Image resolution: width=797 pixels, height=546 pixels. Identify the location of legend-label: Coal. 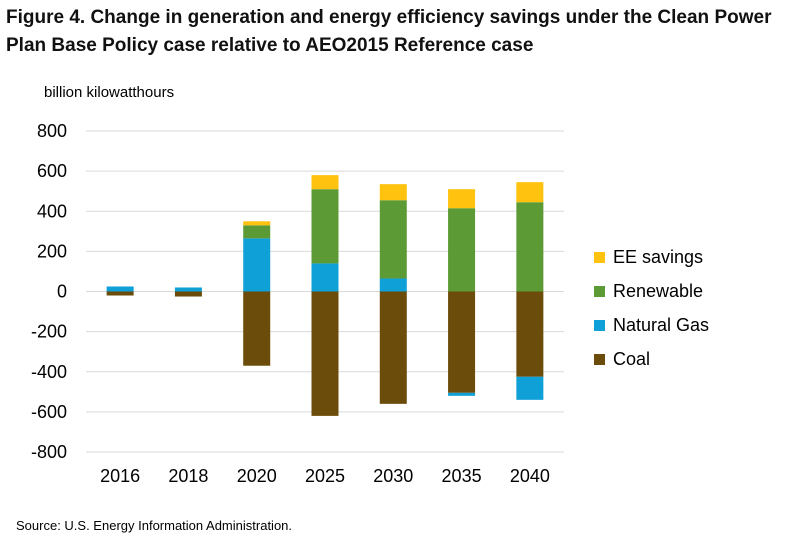
(632, 358).